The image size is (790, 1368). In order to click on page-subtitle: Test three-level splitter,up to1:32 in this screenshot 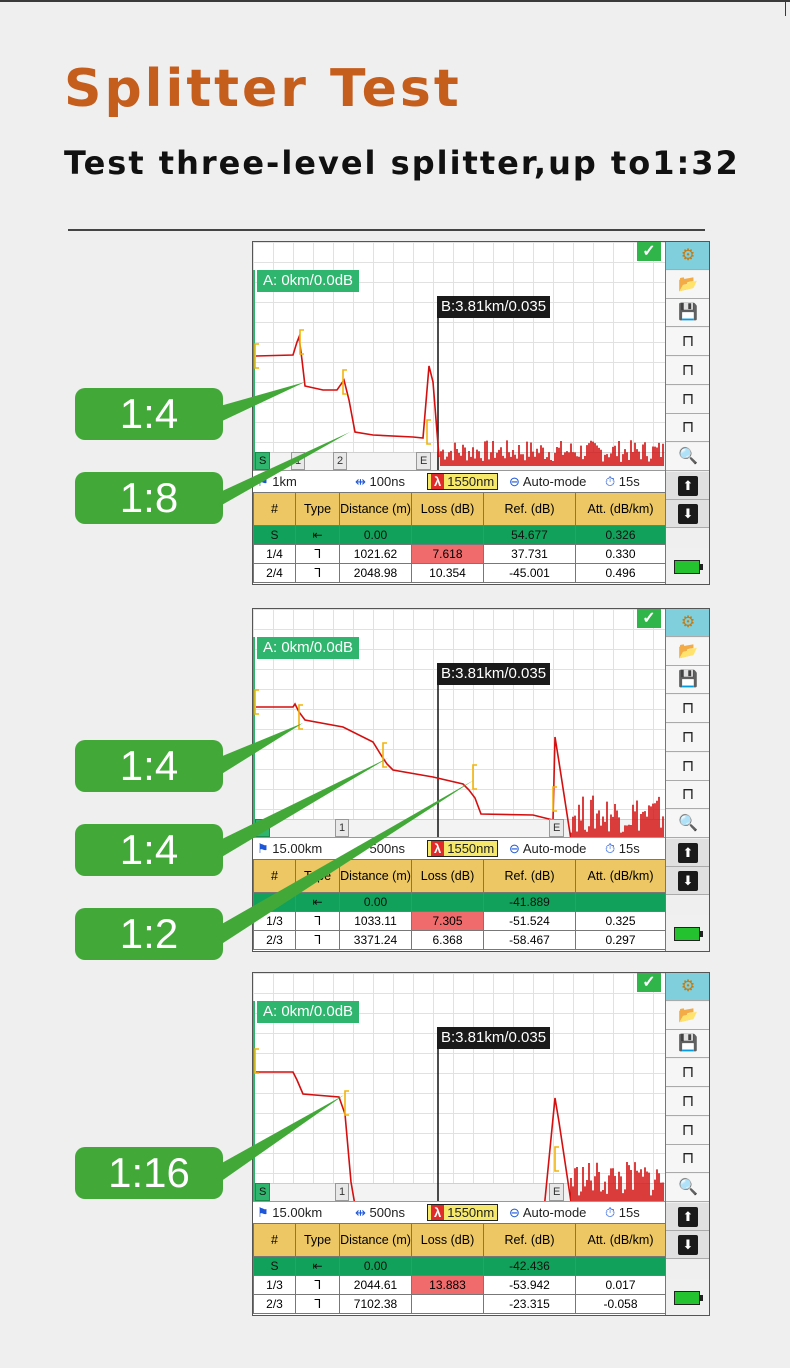, I will do `click(402, 163)`.